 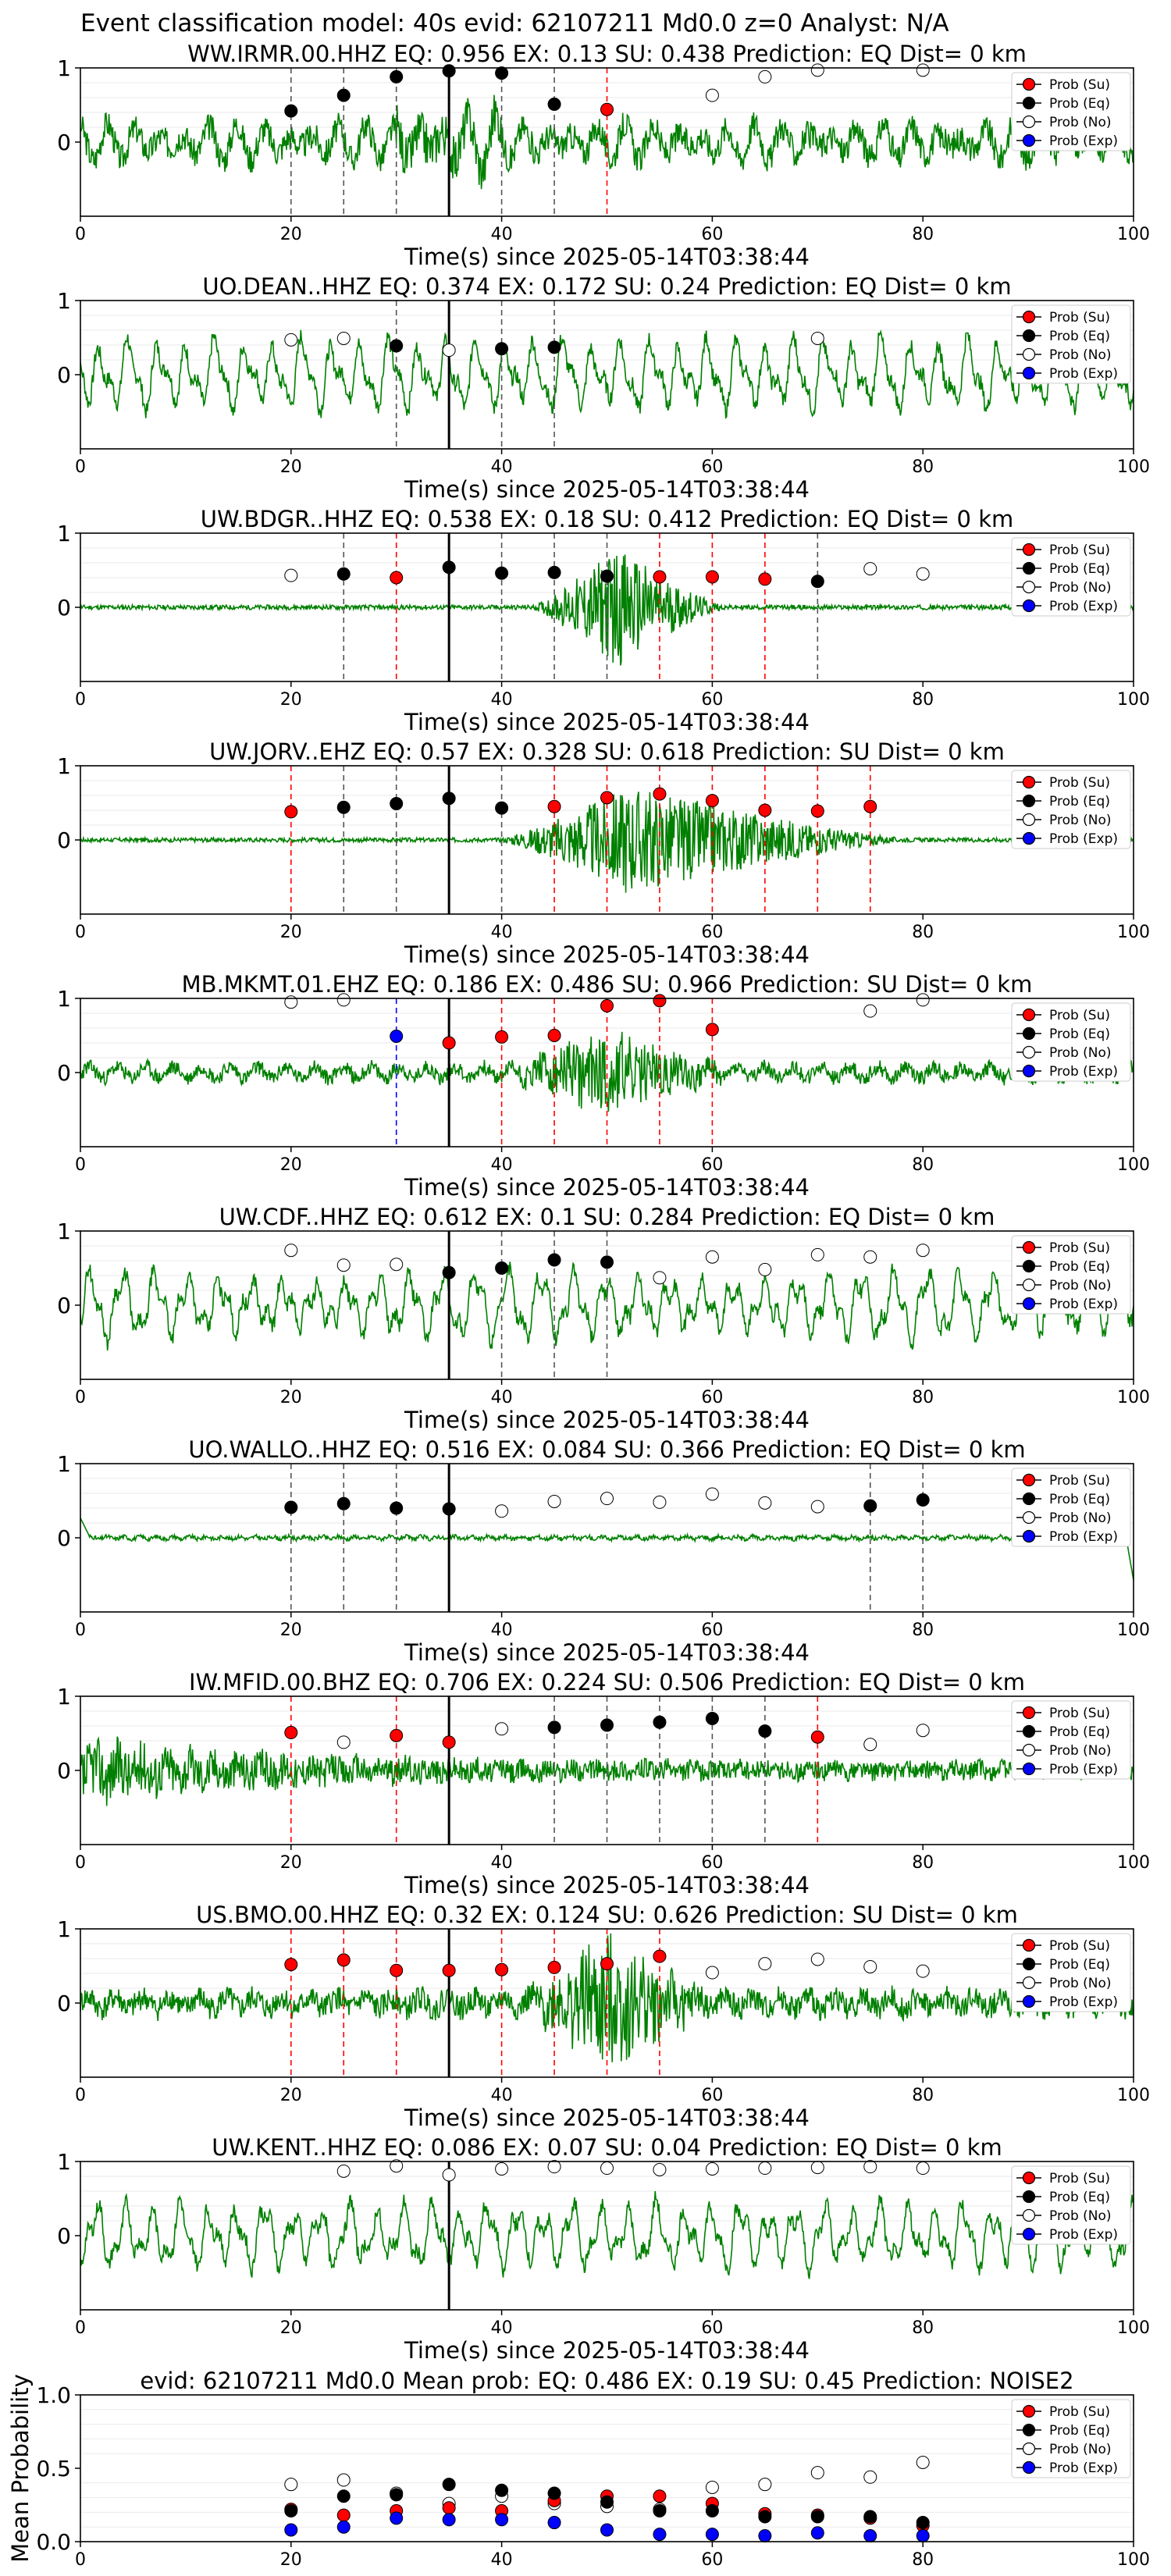 What do you see at coordinates (54, 2469) in the screenshot?
I see `y-tick-label: 0.5` at bounding box center [54, 2469].